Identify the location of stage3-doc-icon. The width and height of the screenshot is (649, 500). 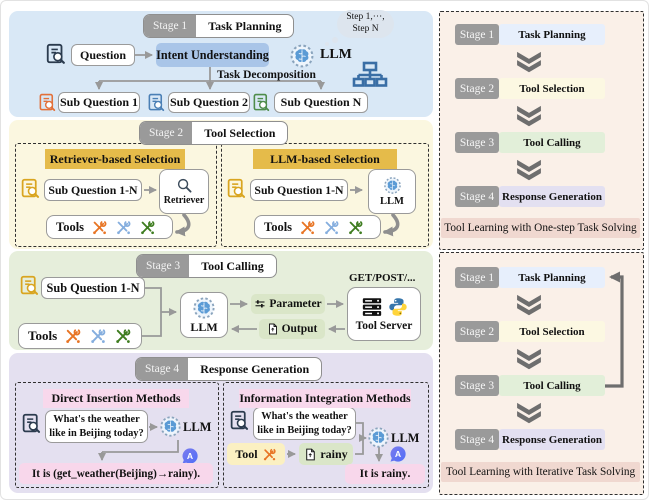
(29, 285).